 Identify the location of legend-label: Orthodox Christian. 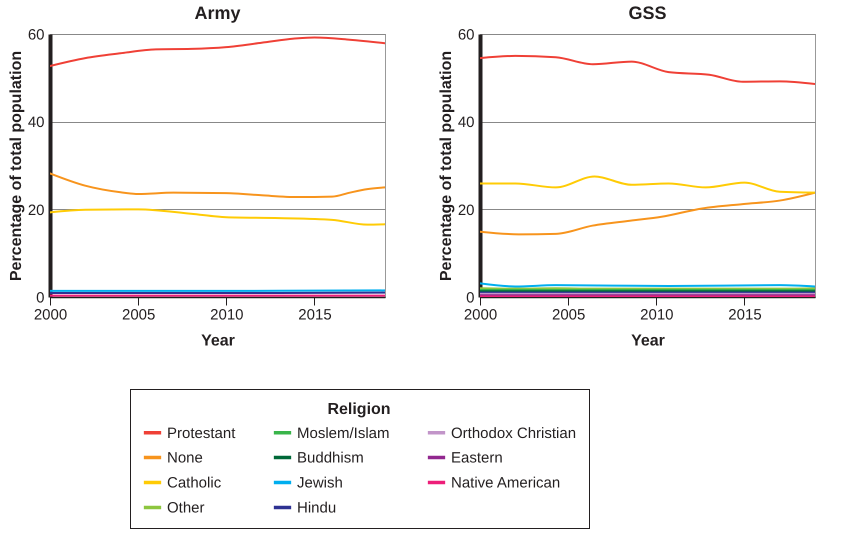
(513, 433).